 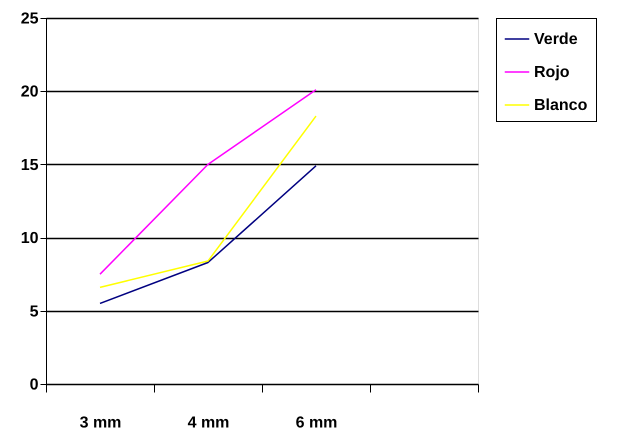 I want to click on x-tick-label: 4 mm, so click(x=209, y=423).